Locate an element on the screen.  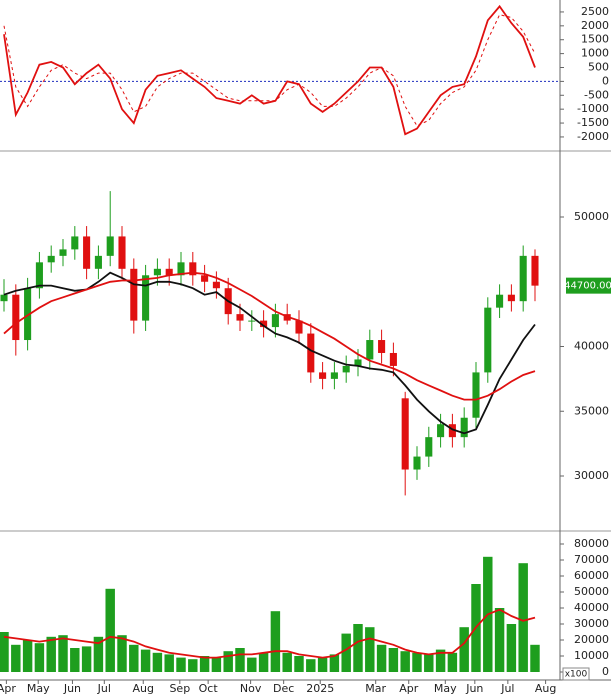
unit-box is located at coordinates (576, 674).